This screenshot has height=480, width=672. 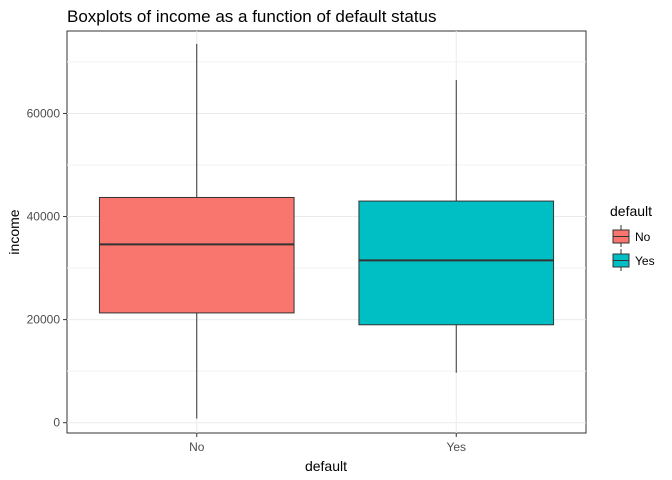 What do you see at coordinates (44, 320) in the screenshot?
I see `y-tick-label: 20000` at bounding box center [44, 320].